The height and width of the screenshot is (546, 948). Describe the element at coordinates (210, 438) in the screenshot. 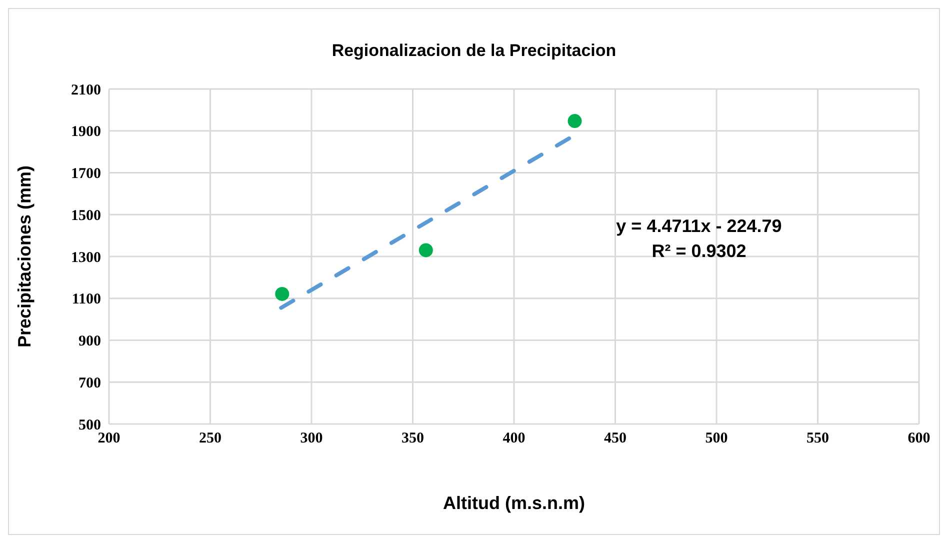

I see `x-tick-label: 250` at that location.